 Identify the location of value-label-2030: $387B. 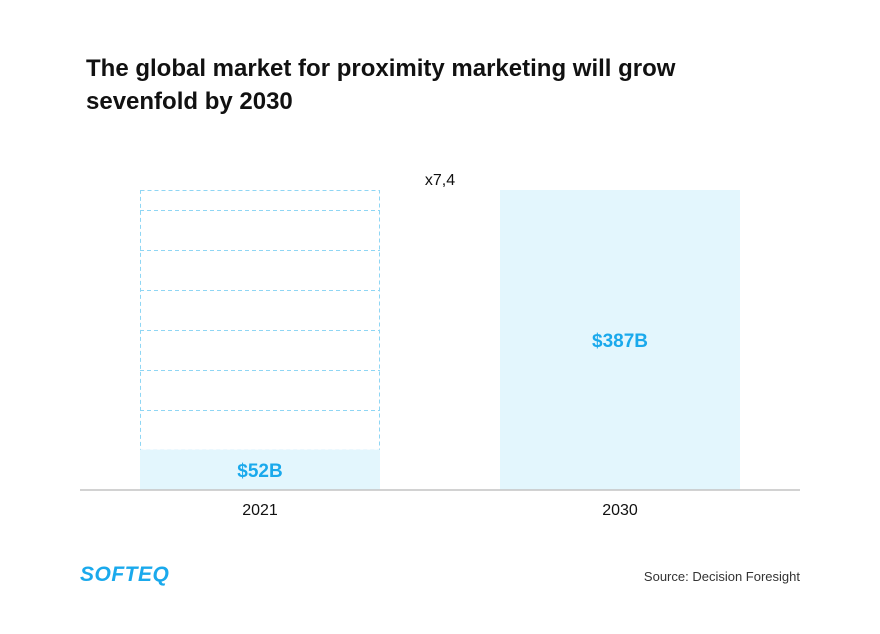
(620, 341).